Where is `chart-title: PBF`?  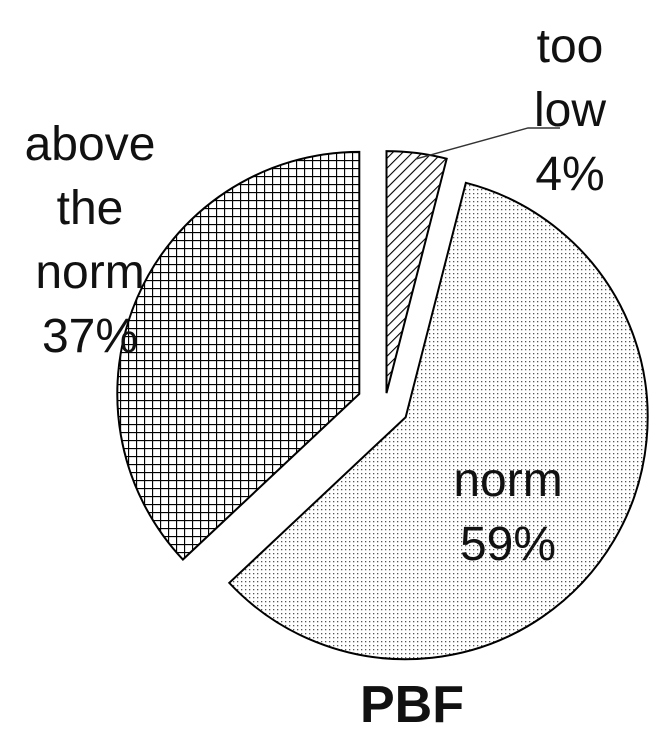
chart-title: PBF is located at coordinates (412, 705).